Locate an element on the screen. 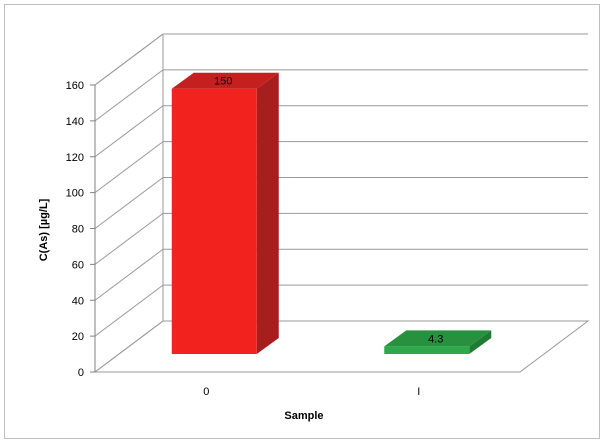 This screenshot has height=445, width=606. y-tick-label-140: 140 is located at coordinates (75, 122).